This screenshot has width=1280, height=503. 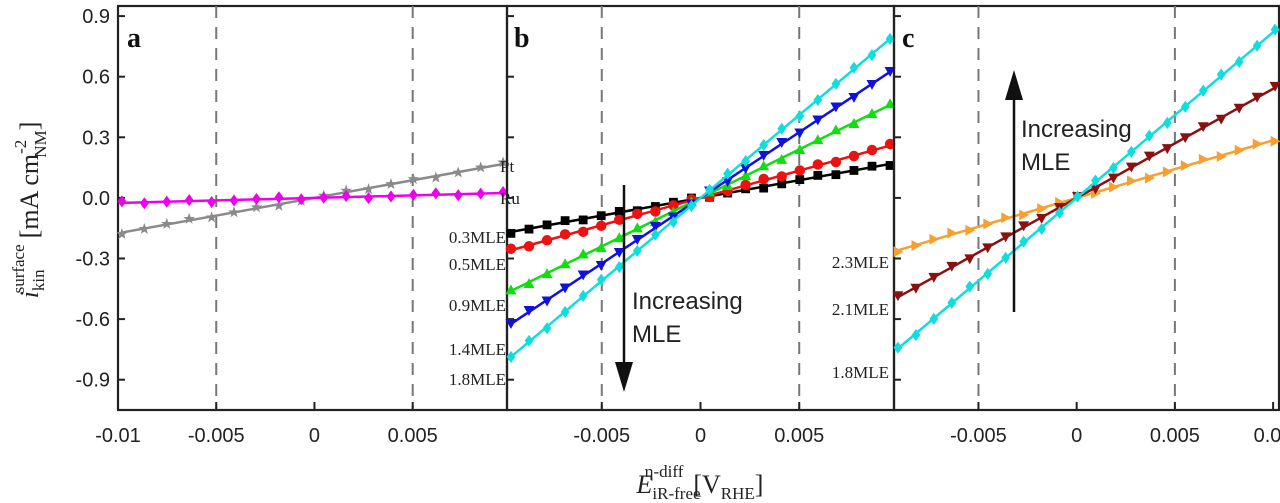 What do you see at coordinates (477, 237) in the screenshot?
I see `series-label: 0.3MLE` at bounding box center [477, 237].